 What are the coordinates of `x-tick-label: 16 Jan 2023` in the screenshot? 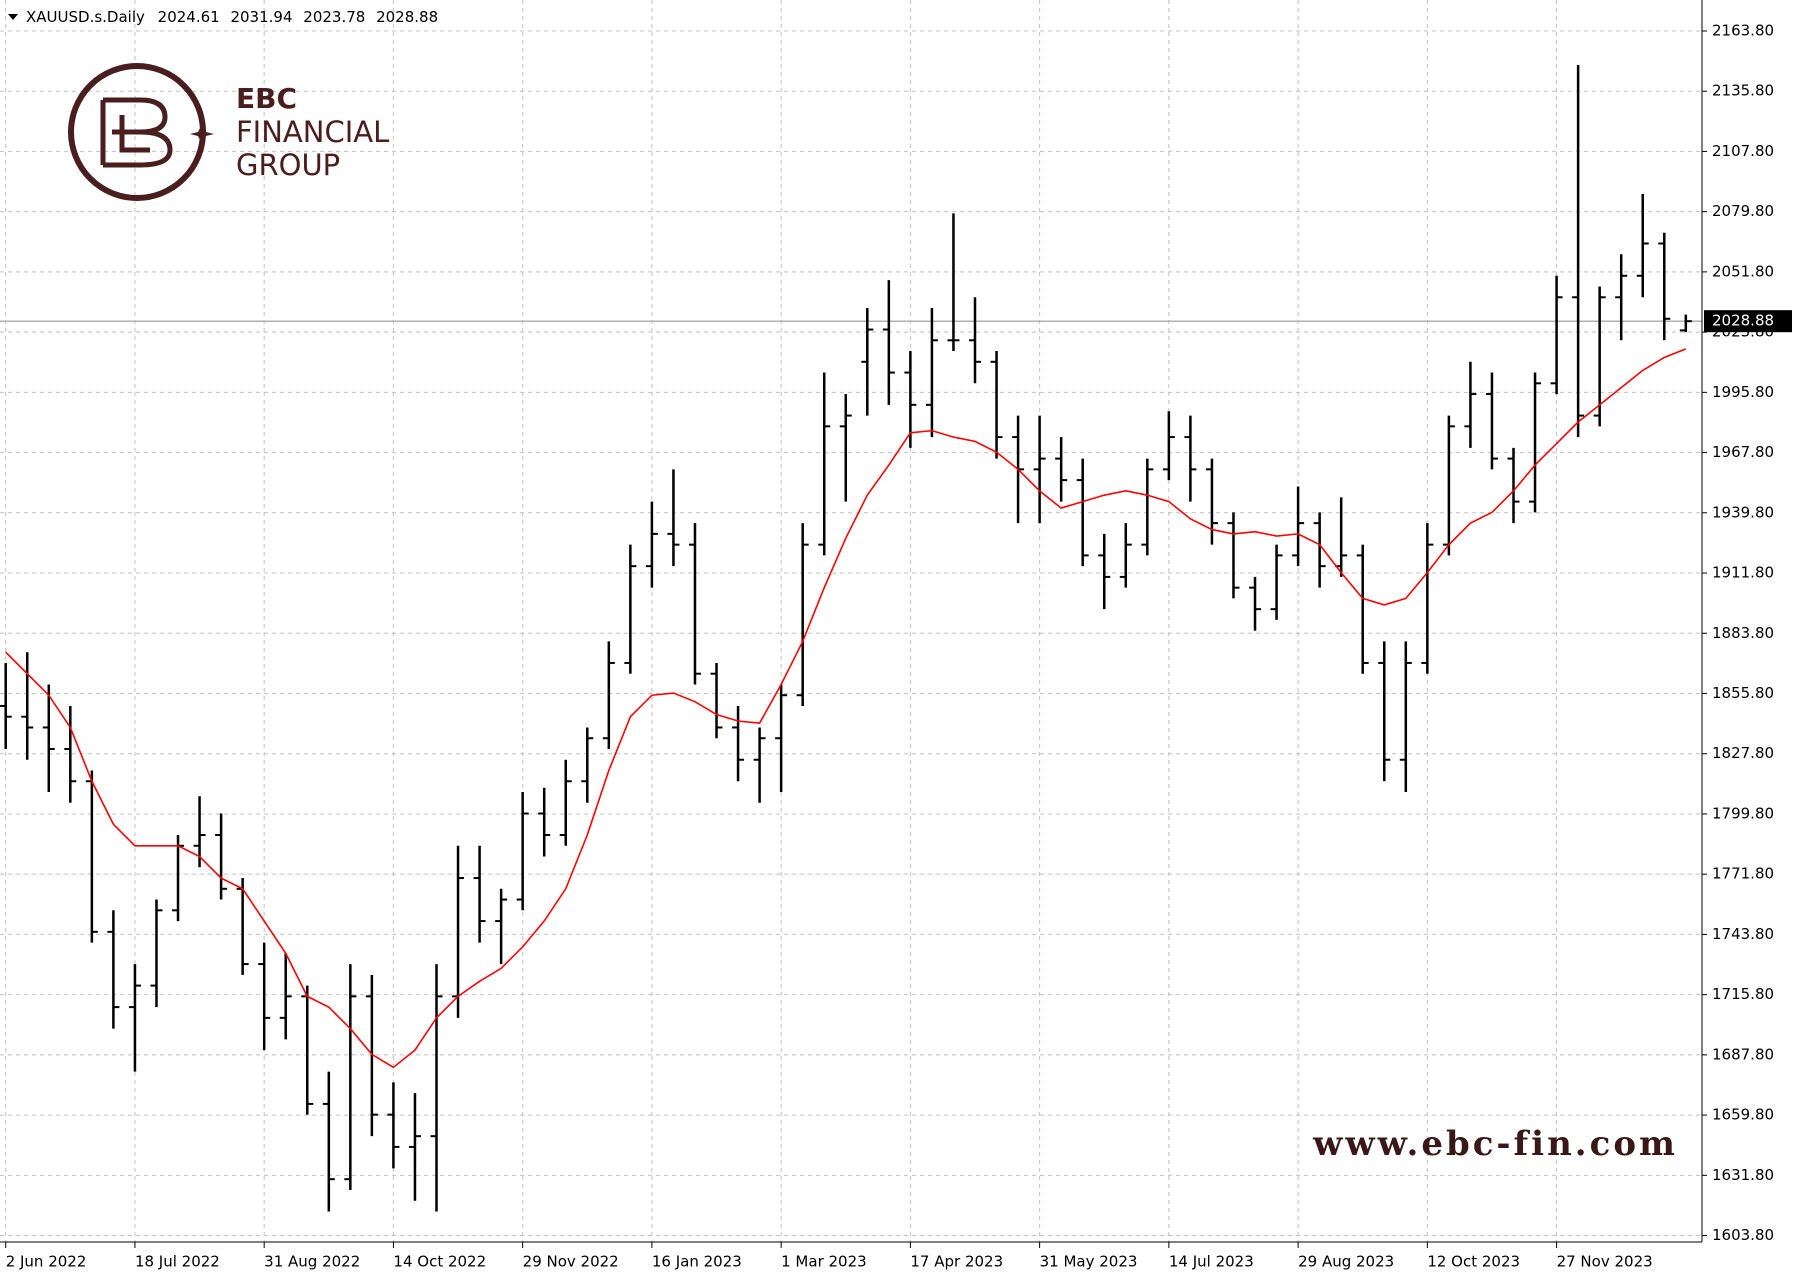 It's located at (697, 1262).